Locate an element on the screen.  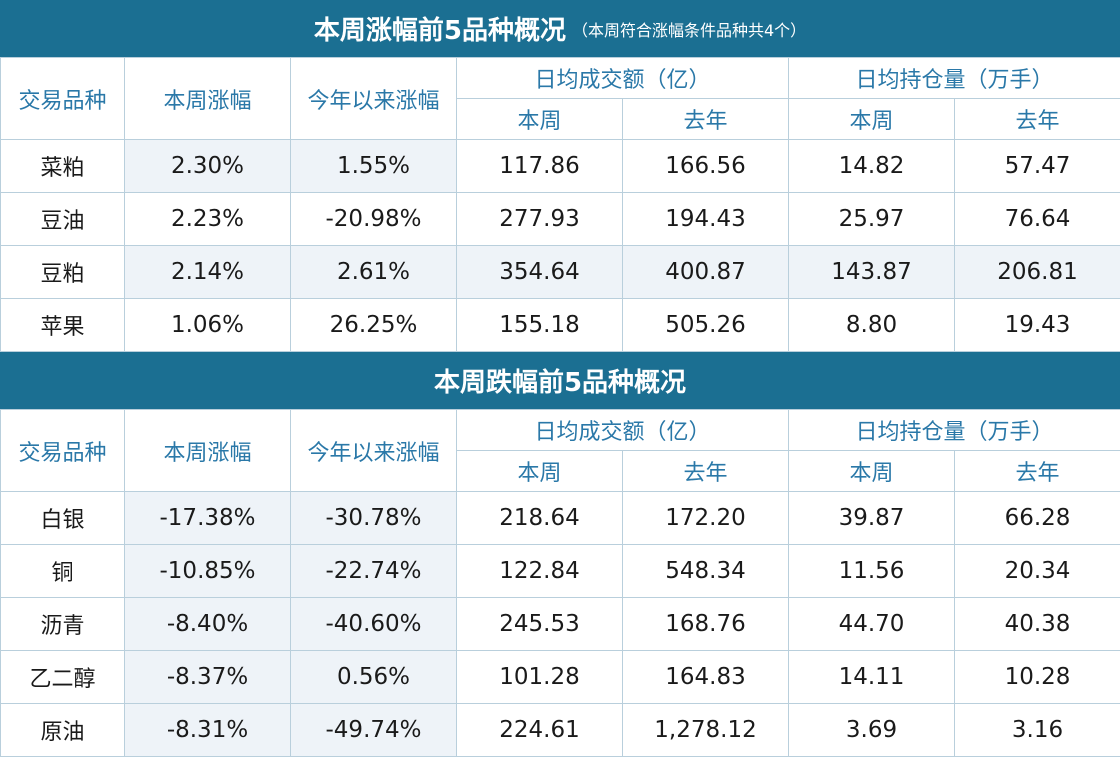
cell-volume-this-week: 277.93 is located at coordinates (539, 219).